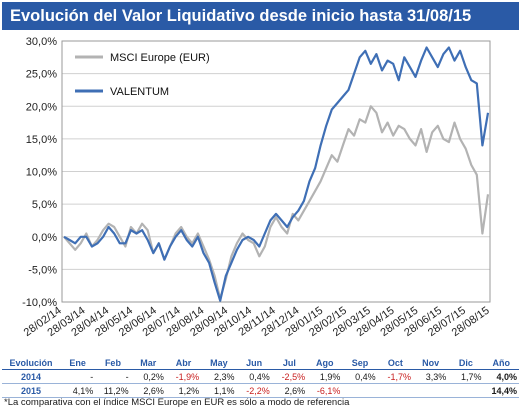 The height and width of the screenshot is (412, 521). I want to click on table-header-cell: Ago, so click(325, 363).